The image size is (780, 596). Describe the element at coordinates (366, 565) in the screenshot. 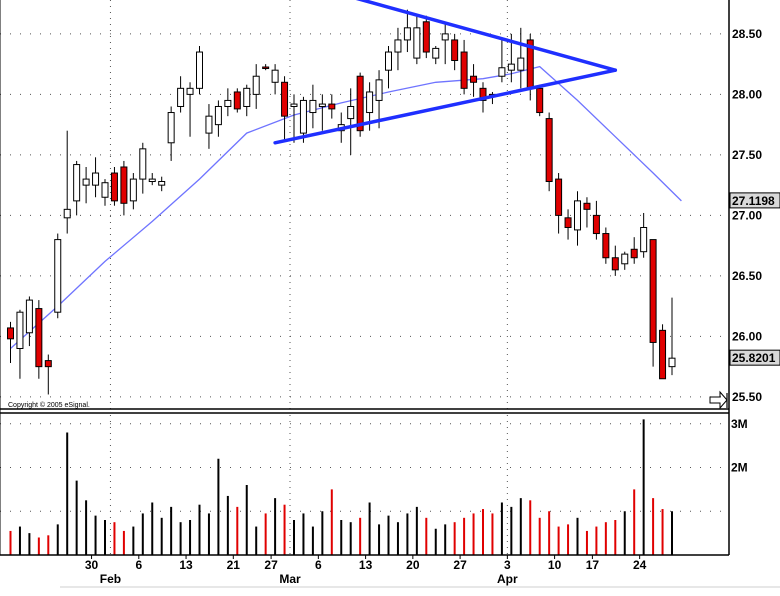

I see `x-day-label: 13` at that location.